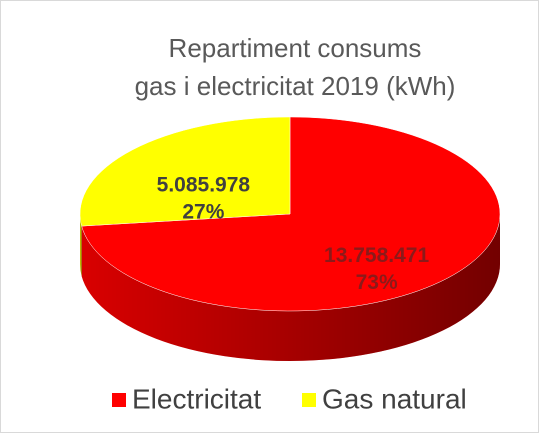 The height and width of the screenshot is (433, 539). I want to click on percent-label: 73%, so click(377, 282).